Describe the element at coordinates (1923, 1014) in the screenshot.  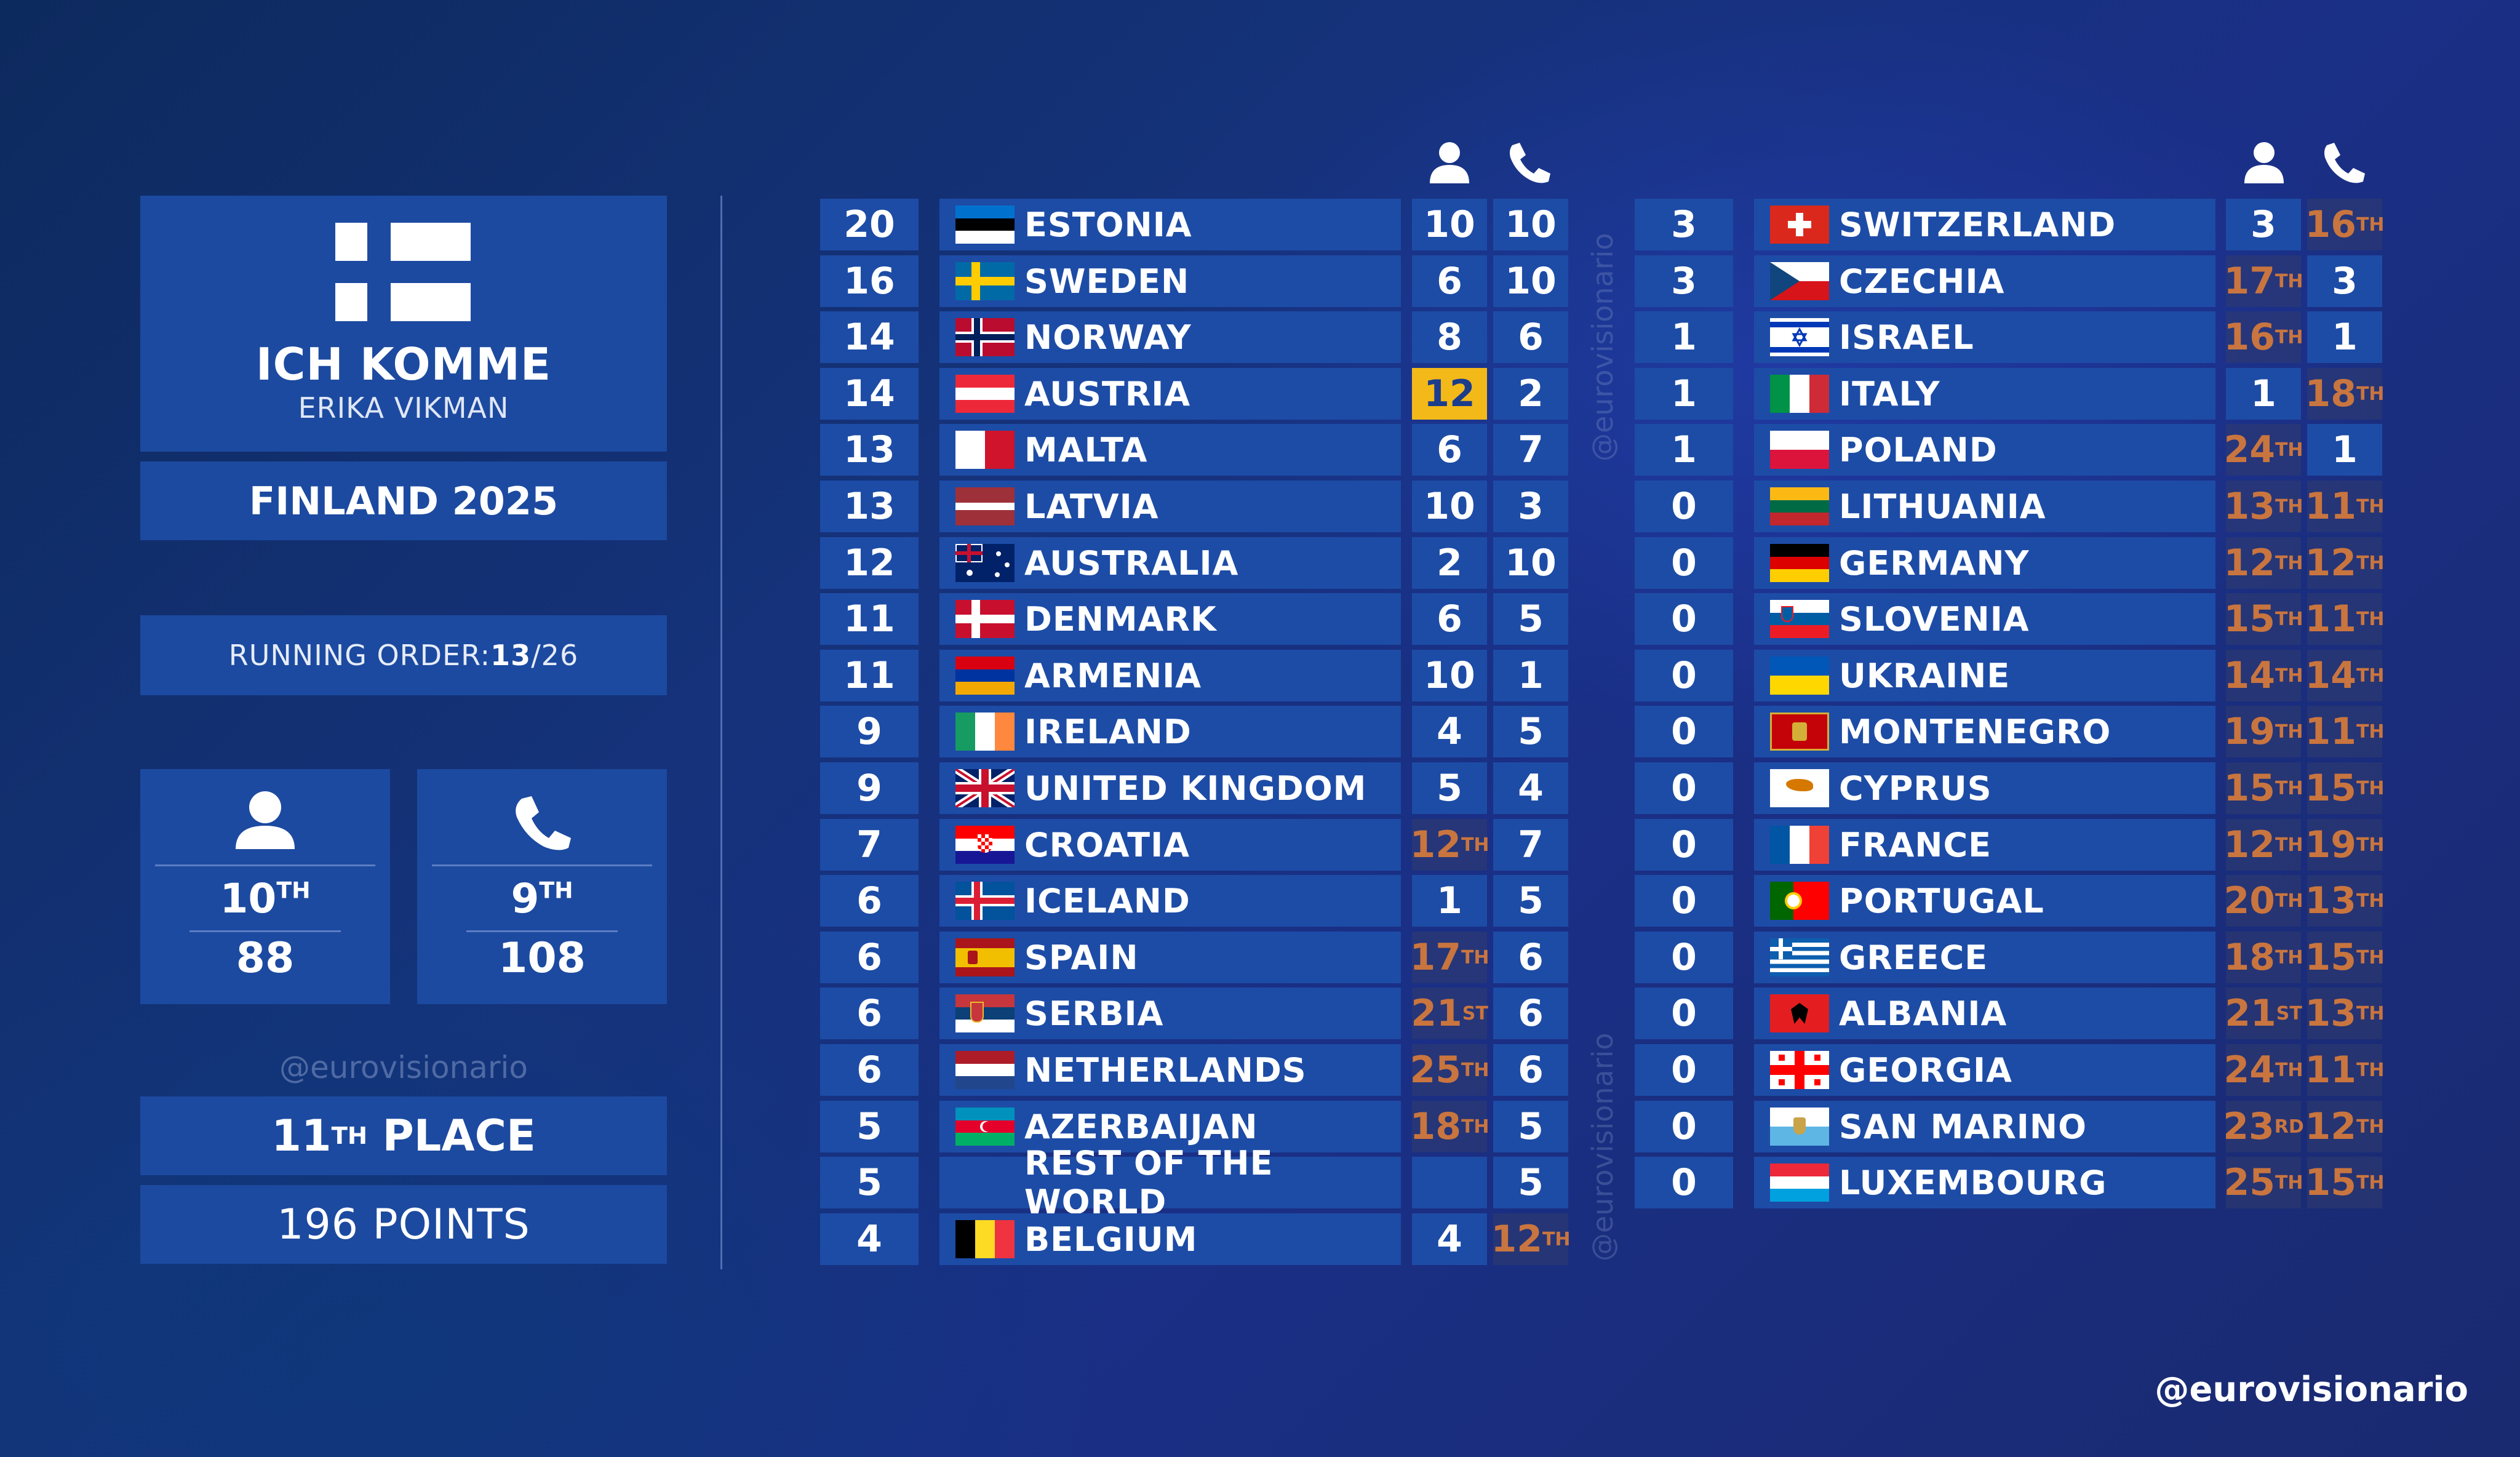
I see `country-name: ALBANIA` at that location.